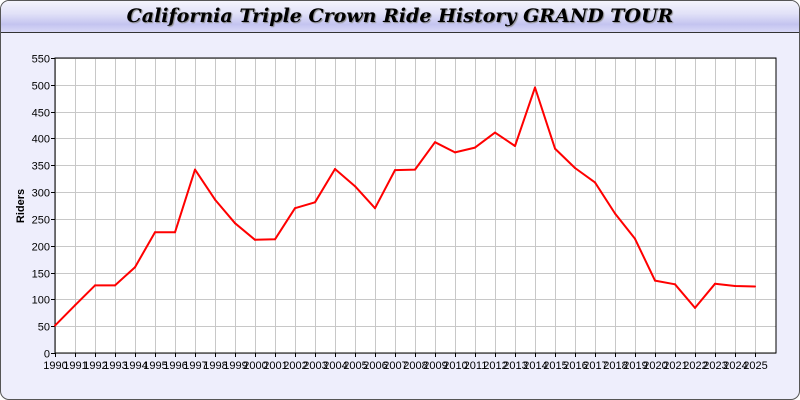  Describe the element at coordinates (41, 301) in the screenshot. I see `y-tick-label: 100` at that location.